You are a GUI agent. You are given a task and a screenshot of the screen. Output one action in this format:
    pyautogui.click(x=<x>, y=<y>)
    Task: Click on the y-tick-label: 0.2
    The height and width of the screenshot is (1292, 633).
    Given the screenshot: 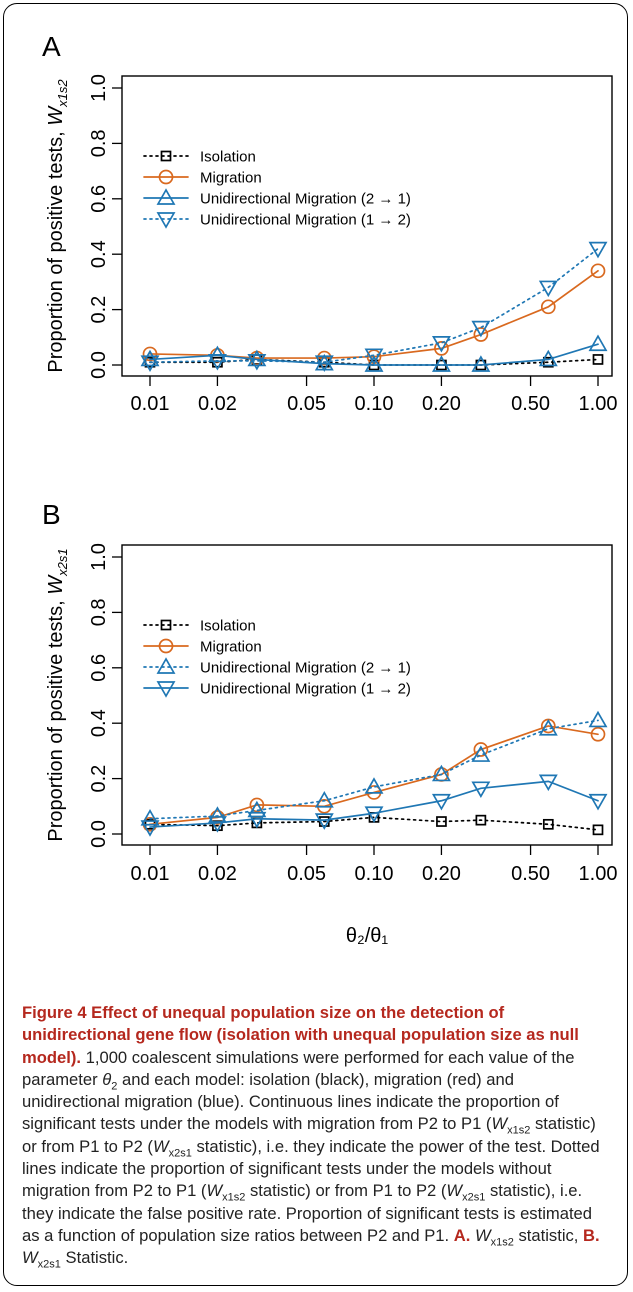 What is the action you would take?
    pyautogui.click(x=99, y=779)
    